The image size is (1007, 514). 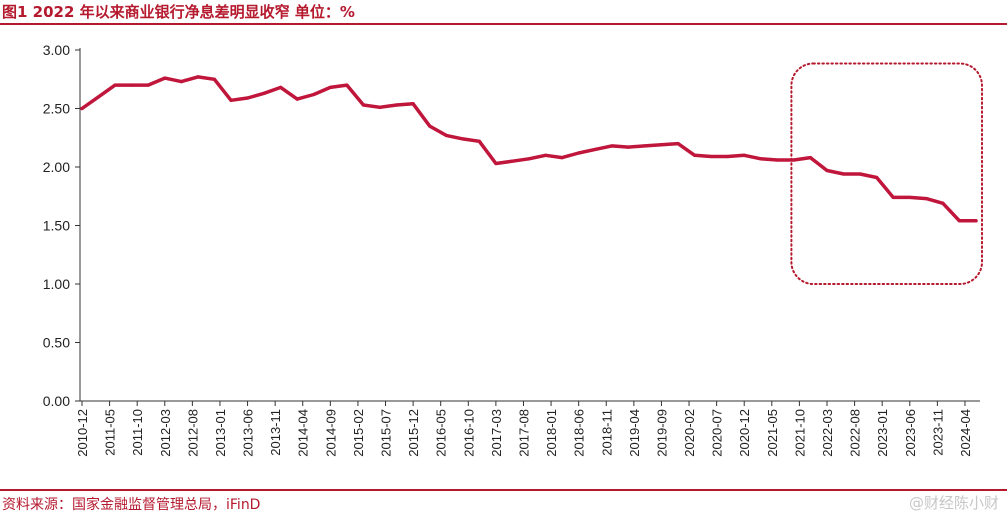 I want to click on x-tick-label: 2024-04, so click(x=965, y=433).